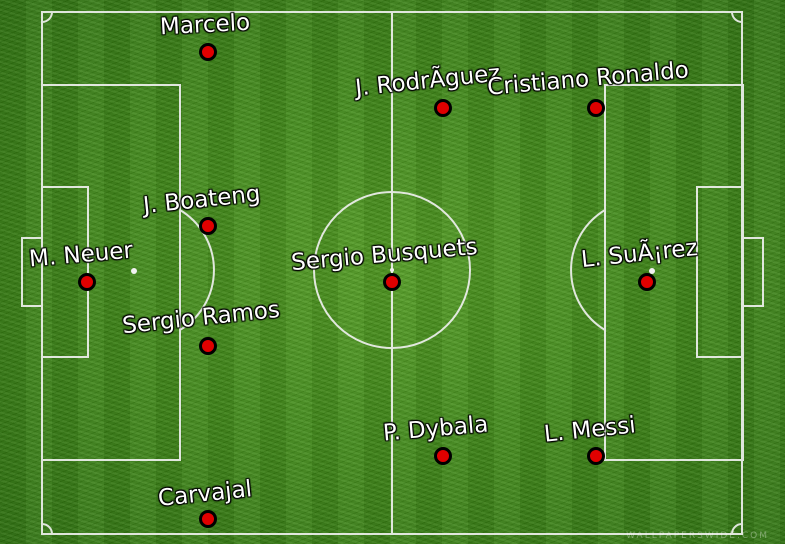 This screenshot has height=544, width=785. What do you see at coordinates (697, 536) in the screenshot?
I see `watermark: WALLPAPERSWIDE.COM` at bounding box center [697, 536].